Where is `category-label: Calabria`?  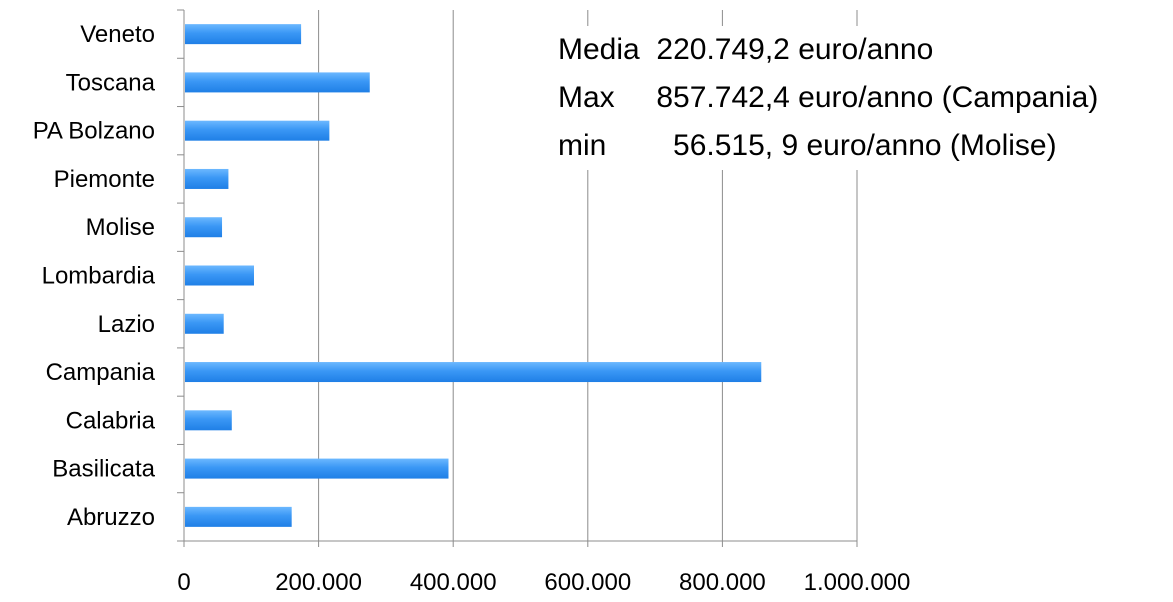 category-label: Calabria is located at coordinates (111, 420).